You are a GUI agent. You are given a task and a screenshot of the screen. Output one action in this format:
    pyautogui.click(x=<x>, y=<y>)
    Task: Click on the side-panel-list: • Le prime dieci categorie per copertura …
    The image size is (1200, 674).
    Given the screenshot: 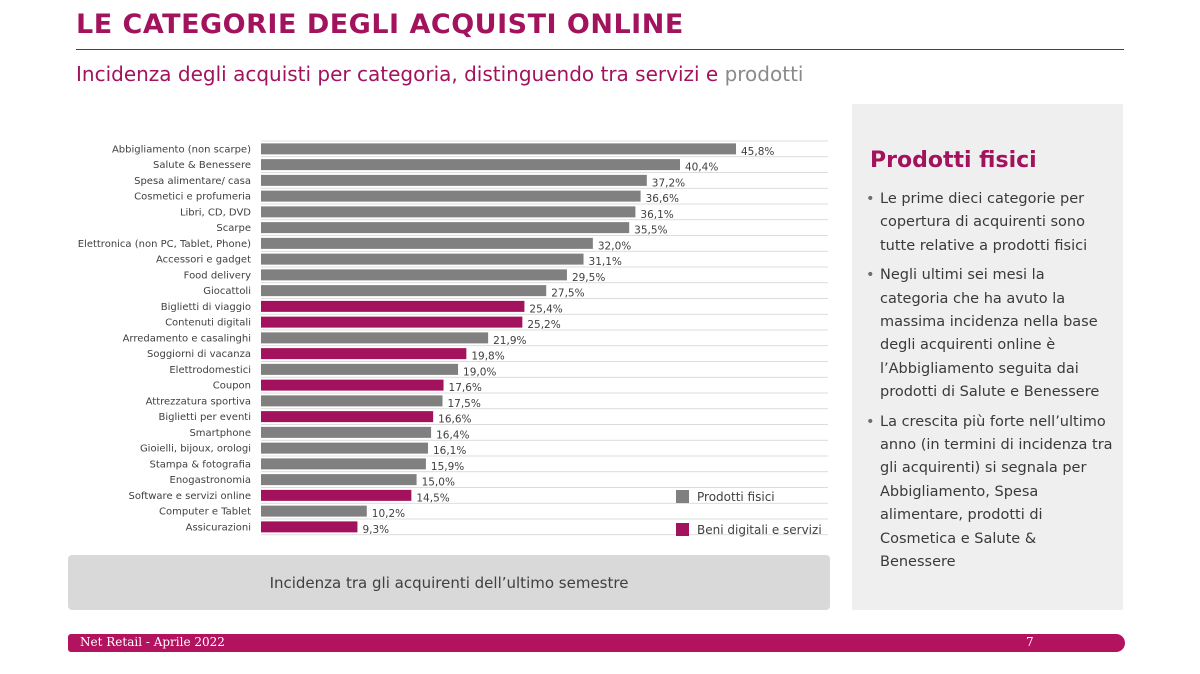 What is the action you would take?
    pyautogui.click(x=991, y=384)
    